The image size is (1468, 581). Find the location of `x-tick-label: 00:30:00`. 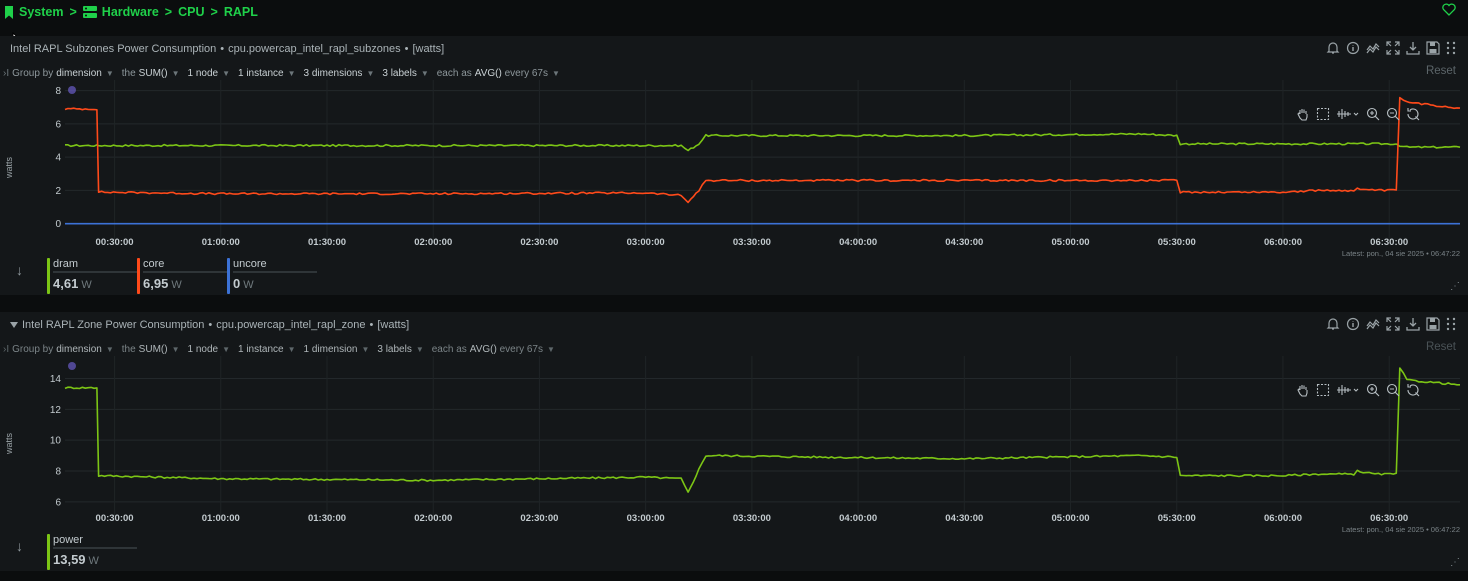

x-tick-label: 00:30:00 is located at coordinates (115, 518).